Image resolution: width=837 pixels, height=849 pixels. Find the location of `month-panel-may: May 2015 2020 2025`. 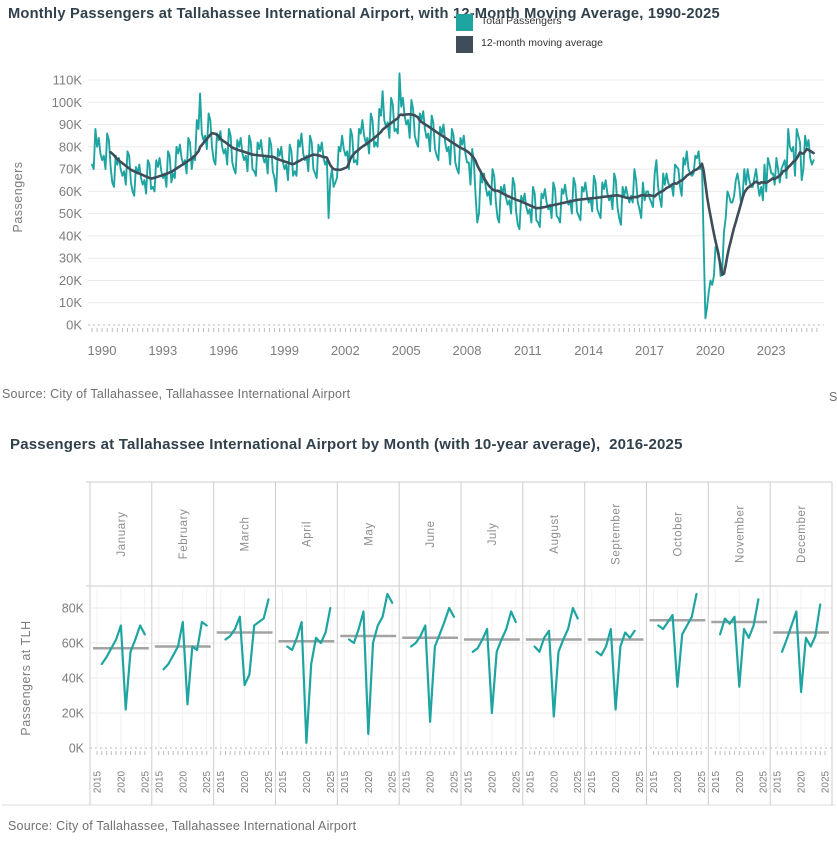

month-panel-may: May 2015 2020 2025 is located at coordinates (369, 657).